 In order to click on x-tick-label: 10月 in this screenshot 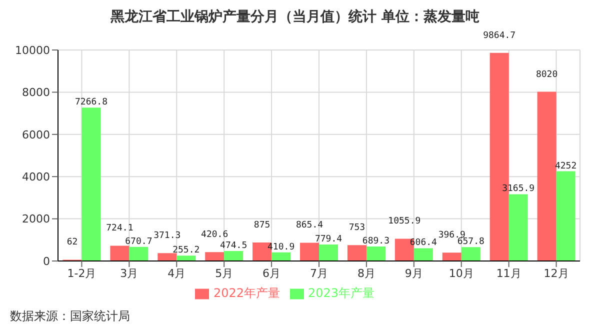, I will do `click(461, 273)`.